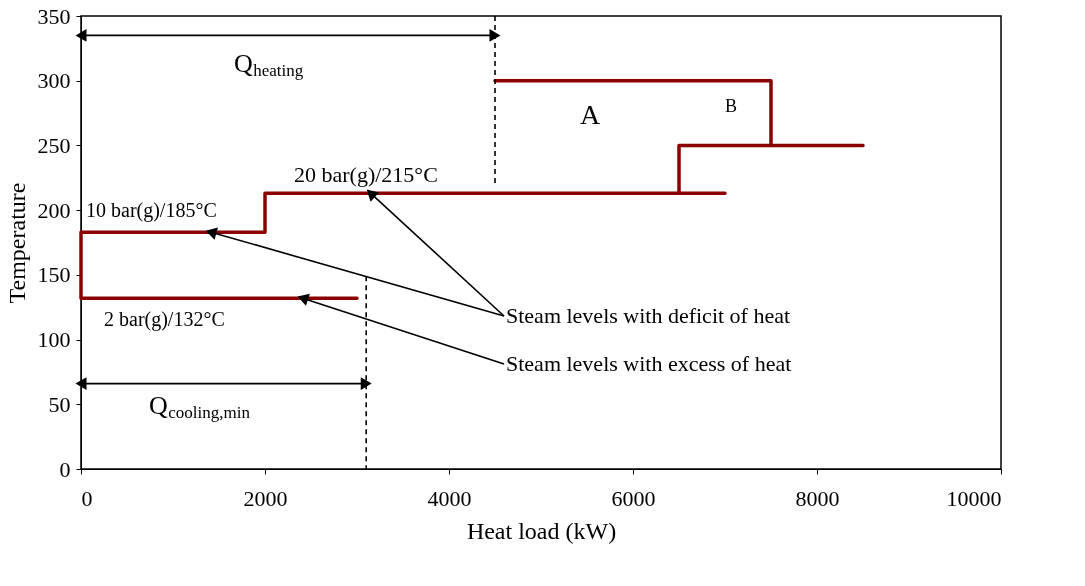  I want to click on y-tick-label: 50, so click(59, 404).